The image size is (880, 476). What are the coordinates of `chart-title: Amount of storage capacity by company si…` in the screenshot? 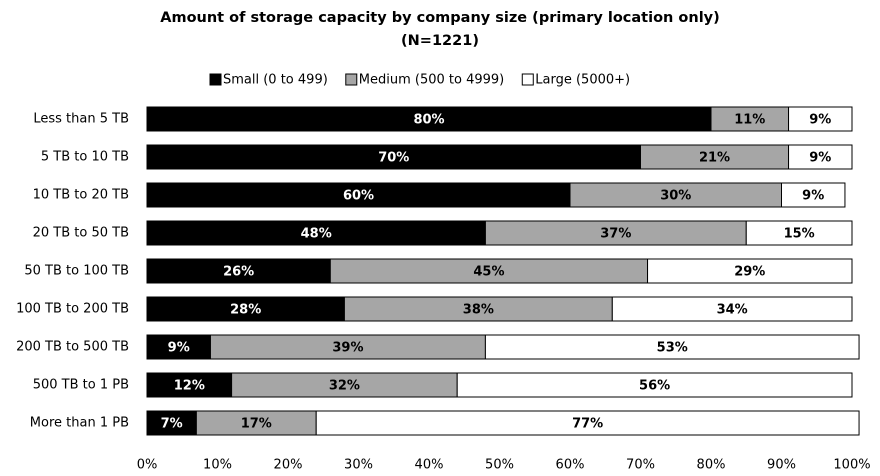 It's located at (440, 18).